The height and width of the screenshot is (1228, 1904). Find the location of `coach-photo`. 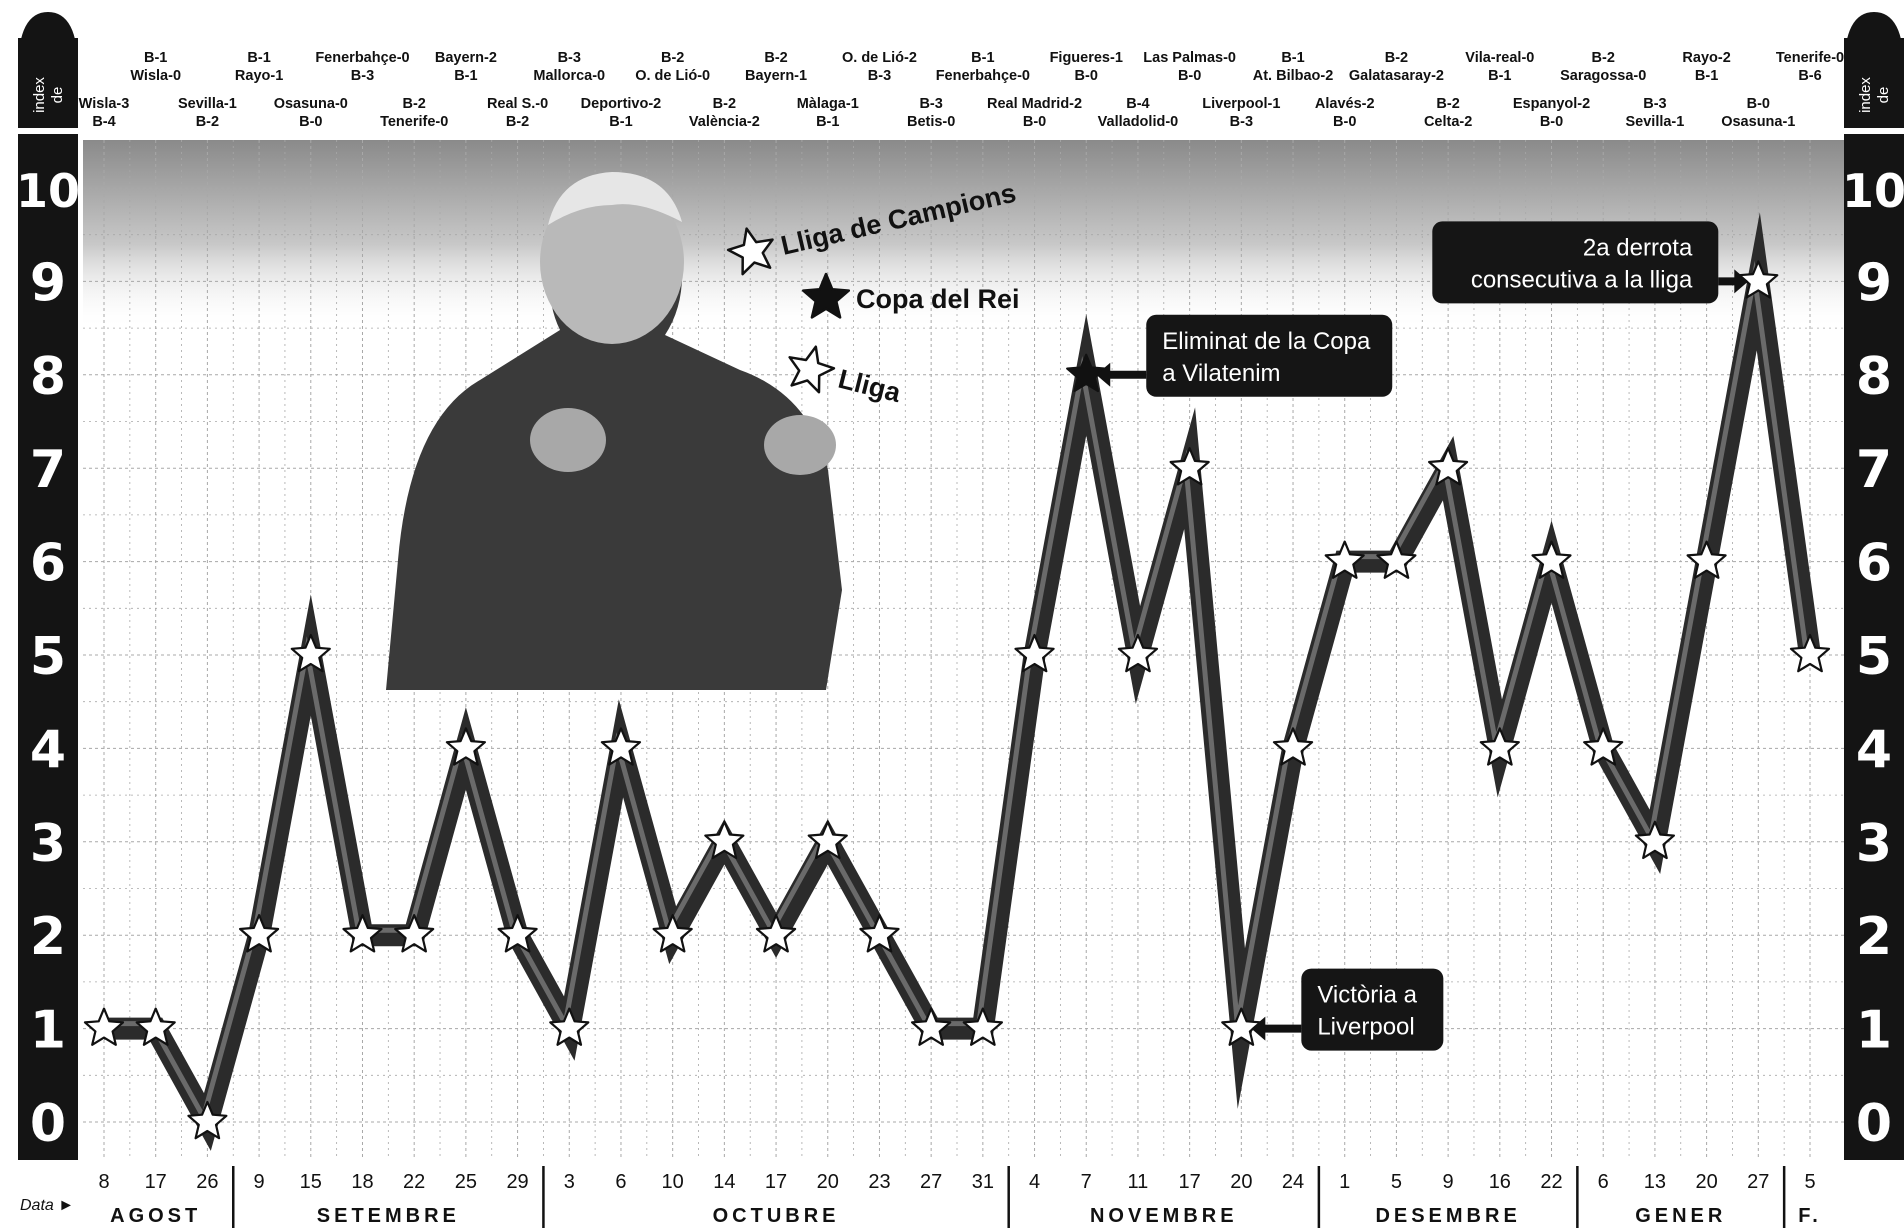

coach-photo is located at coordinates (614, 431).